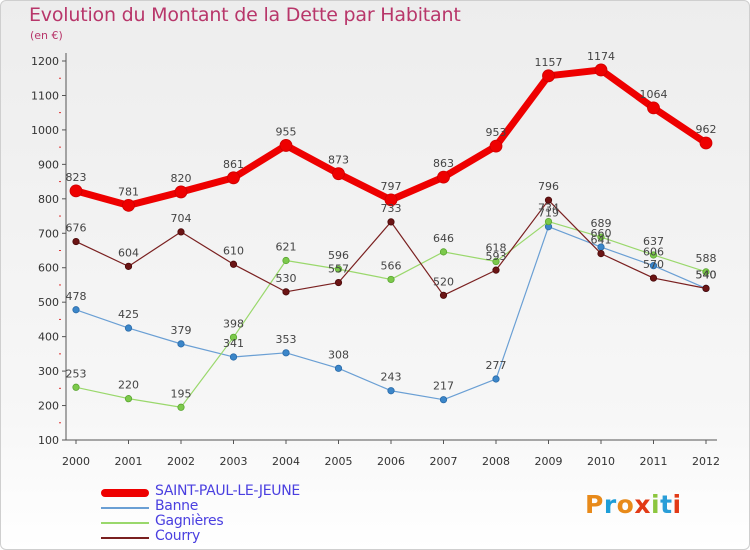 Image resolution: width=750 pixels, height=550 pixels. What do you see at coordinates (233, 323) in the screenshot?
I see `data-label-gagni-res: 398` at bounding box center [233, 323].